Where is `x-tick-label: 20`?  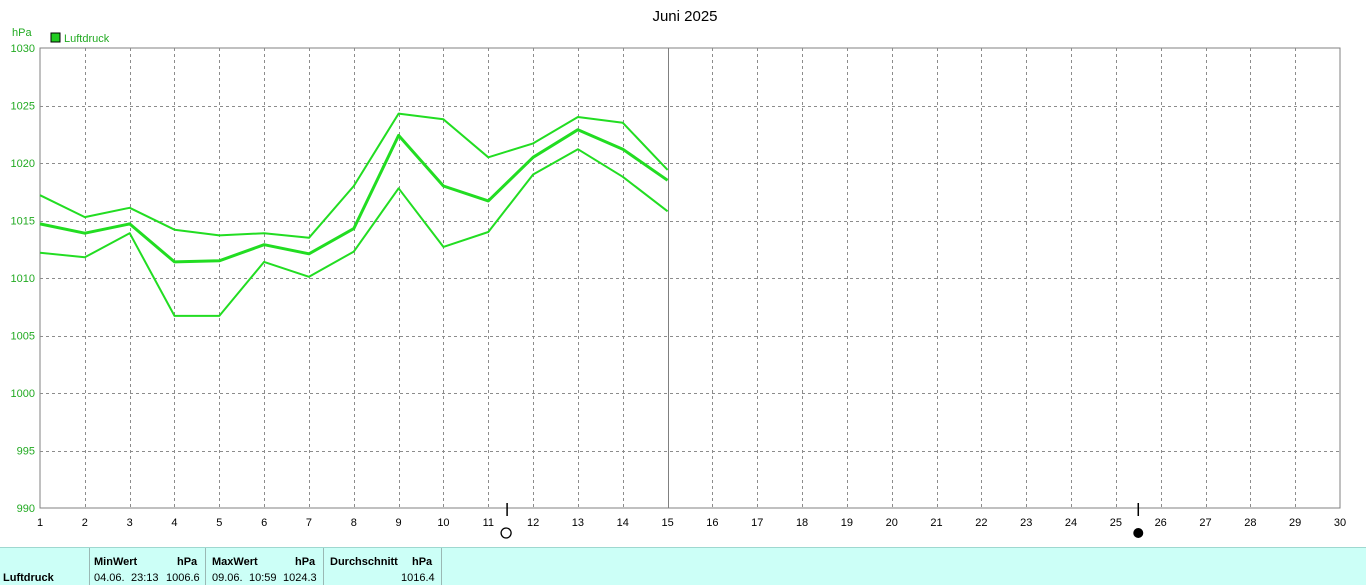 x-tick-label: 20 is located at coordinates (892, 523).